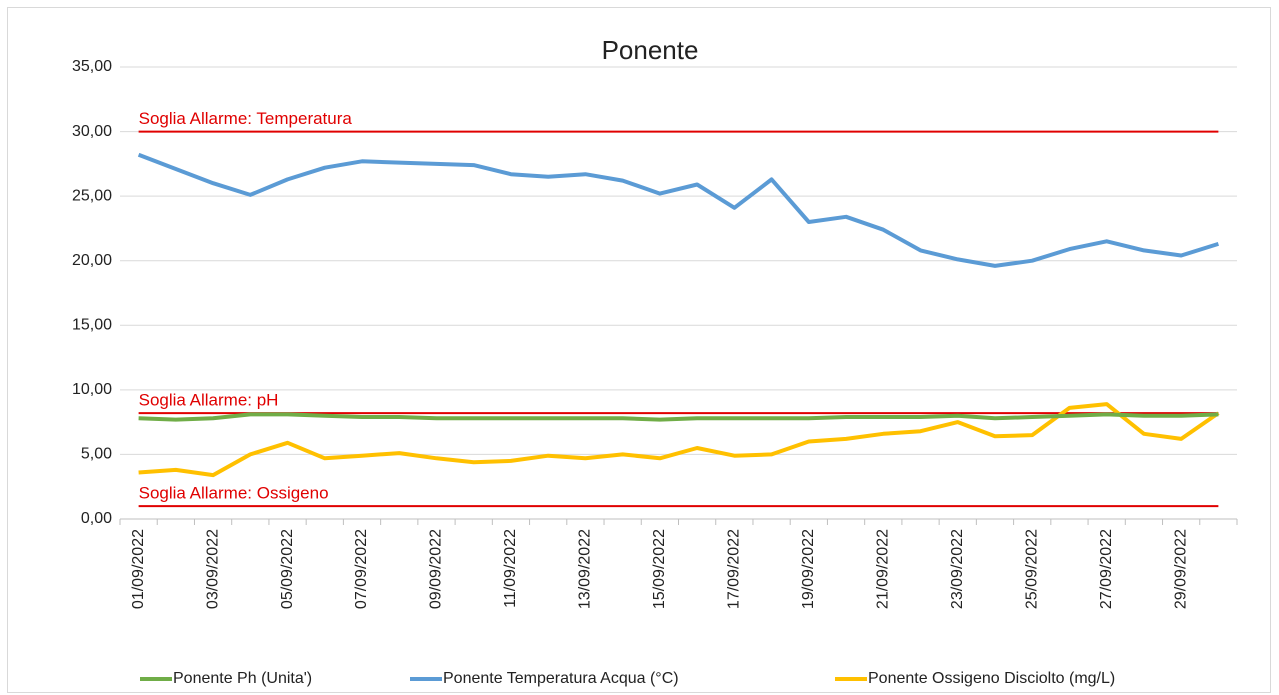 The height and width of the screenshot is (695, 1279). Describe the element at coordinates (96, 454) in the screenshot. I see `y-tick-label: 5,00` at that location.